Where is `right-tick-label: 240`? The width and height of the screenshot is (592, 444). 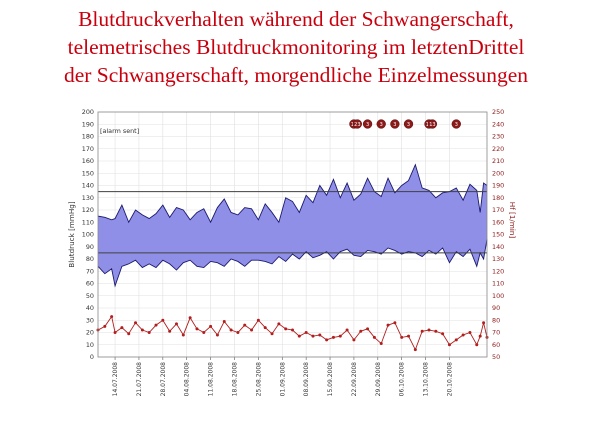
right-tick-label: 240 is located at coordinates (498, 124).